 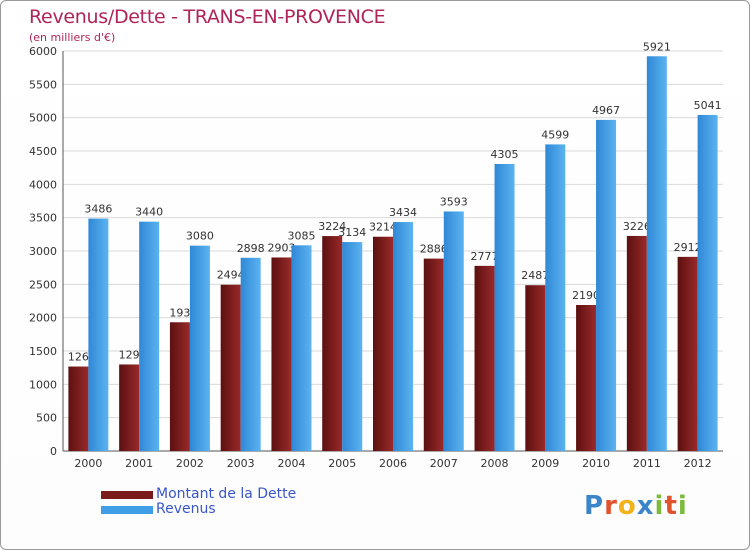 What do you see at coordinates (43, 84) in the screenshot?
I see `y-tick-label: 5500` at bounding box center [43, 84].